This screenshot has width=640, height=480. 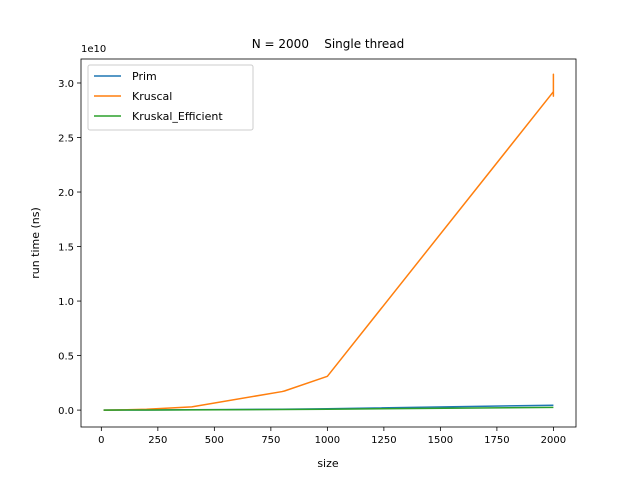 I want to click on legend-box, so click(x=170, y=97).